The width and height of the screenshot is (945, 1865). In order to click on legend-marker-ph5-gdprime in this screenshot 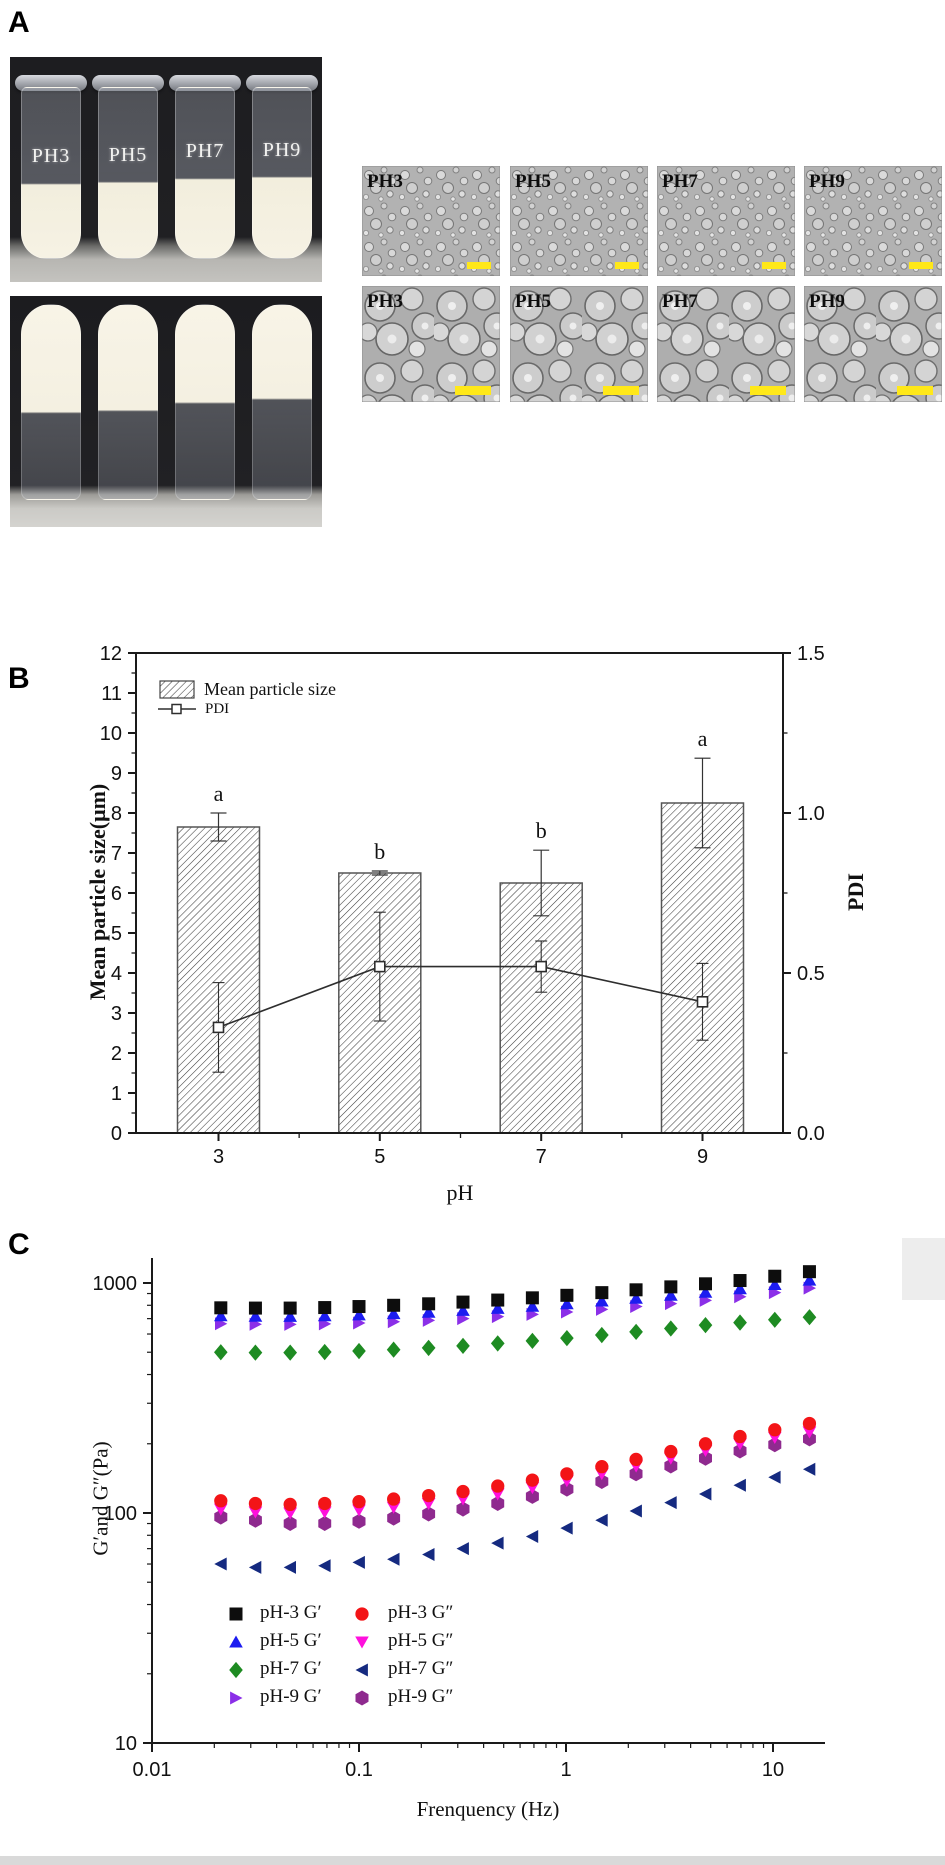, I will do `click(362, 1641)`.